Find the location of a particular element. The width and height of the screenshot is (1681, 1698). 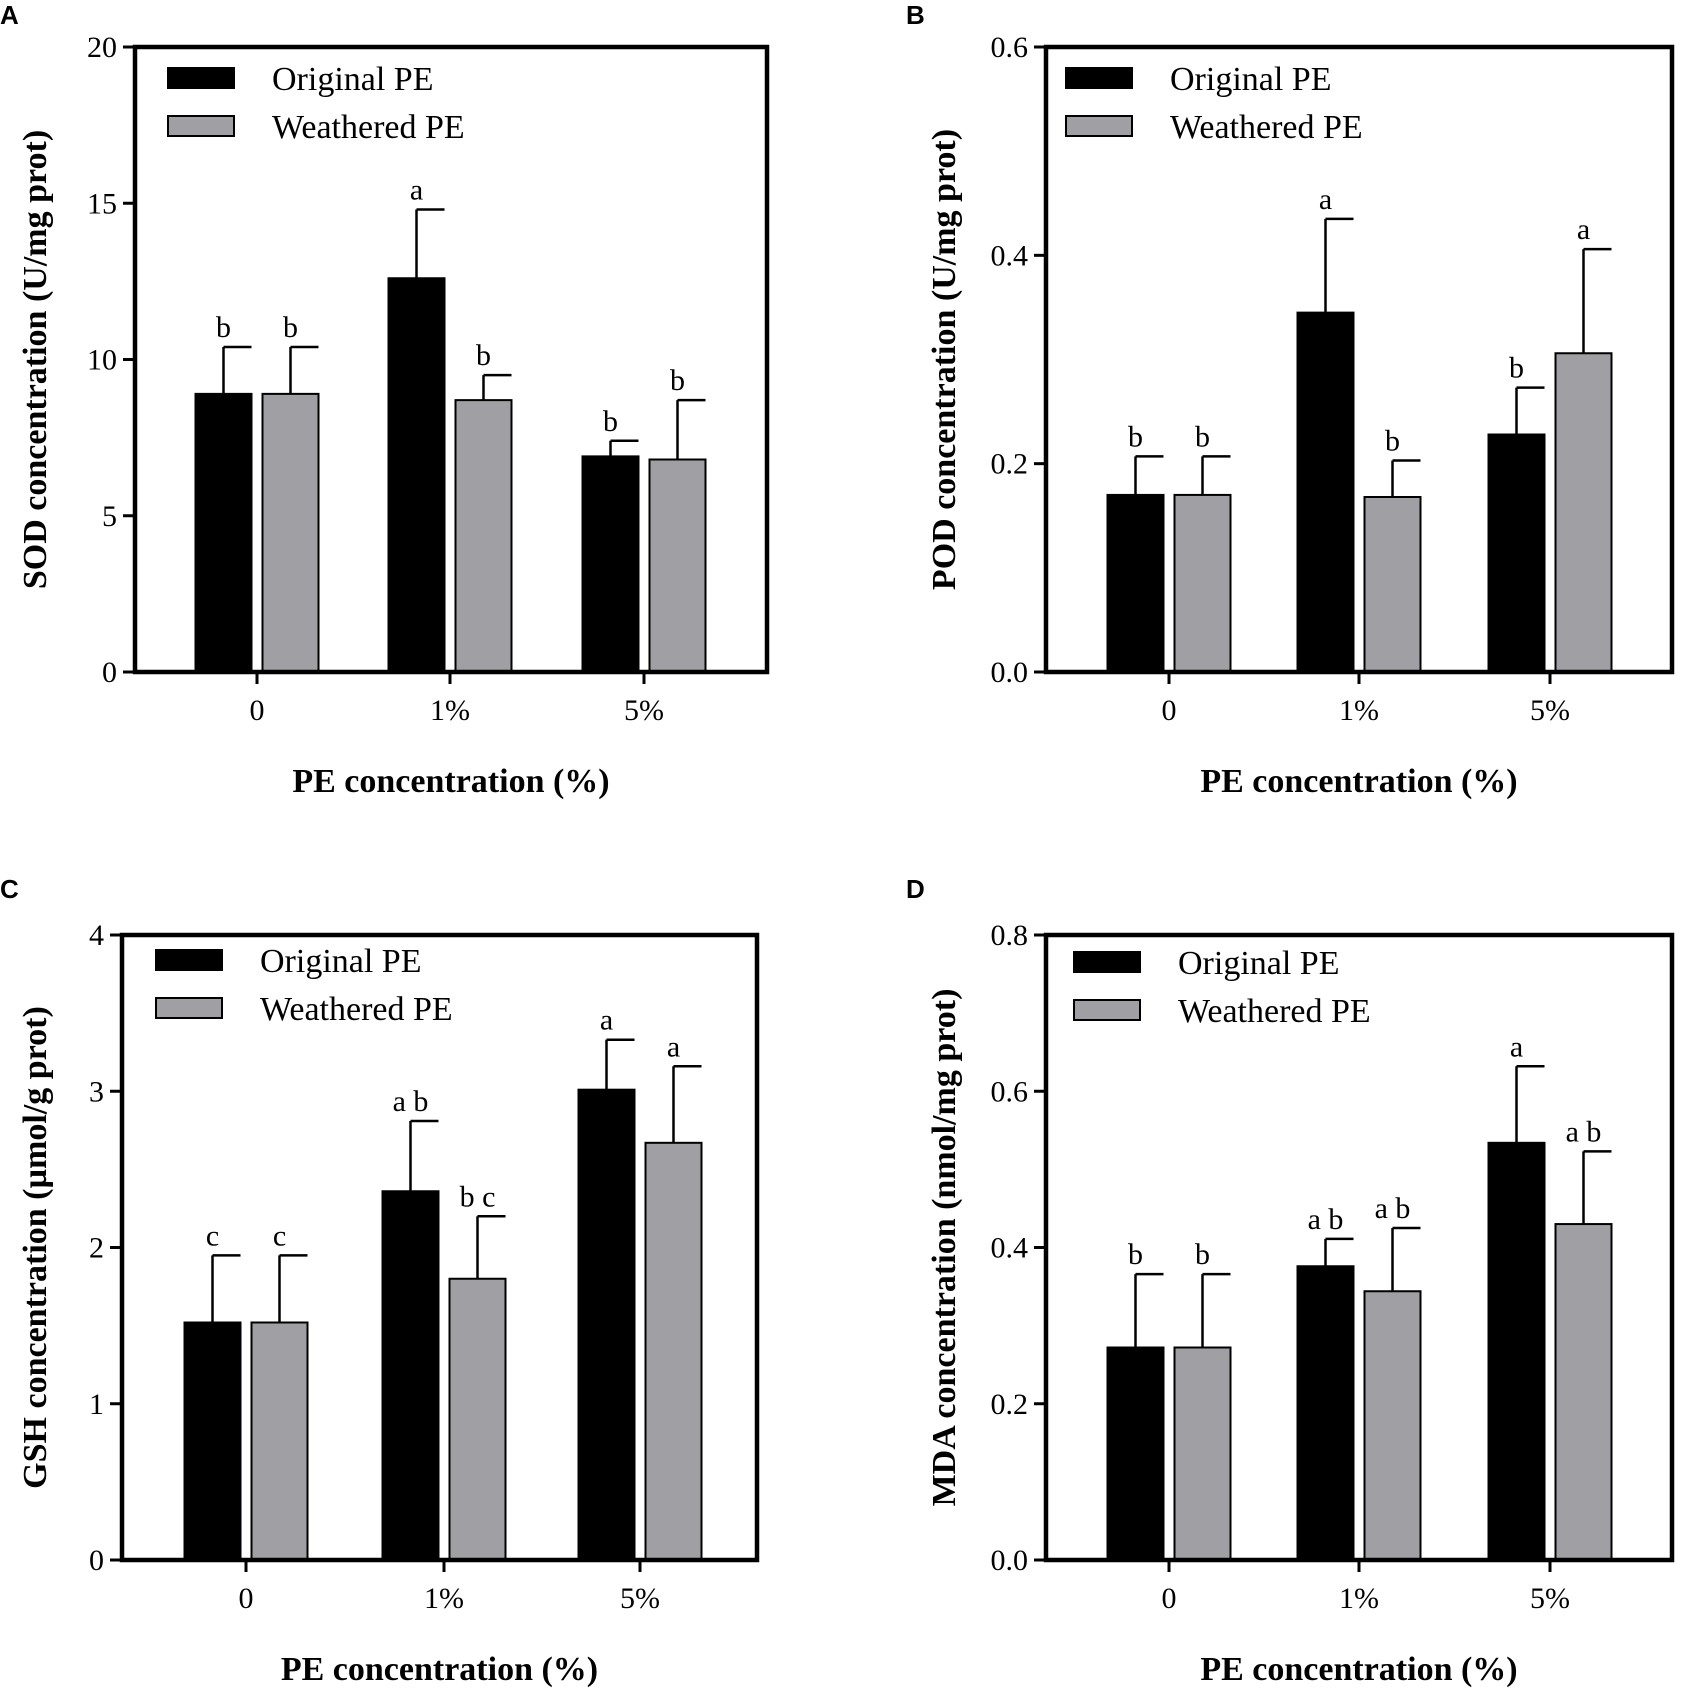

y-tick-label: 3 is located at coordinates (96, 1091).